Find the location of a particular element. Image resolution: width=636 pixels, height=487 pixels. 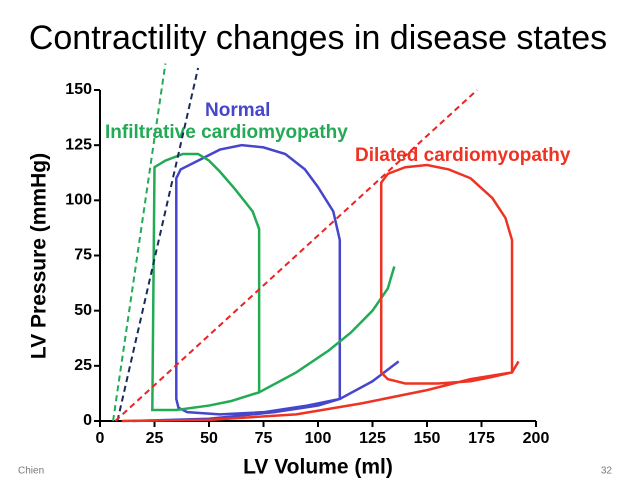

page-number: 32 is located at coordinates (607, 471).